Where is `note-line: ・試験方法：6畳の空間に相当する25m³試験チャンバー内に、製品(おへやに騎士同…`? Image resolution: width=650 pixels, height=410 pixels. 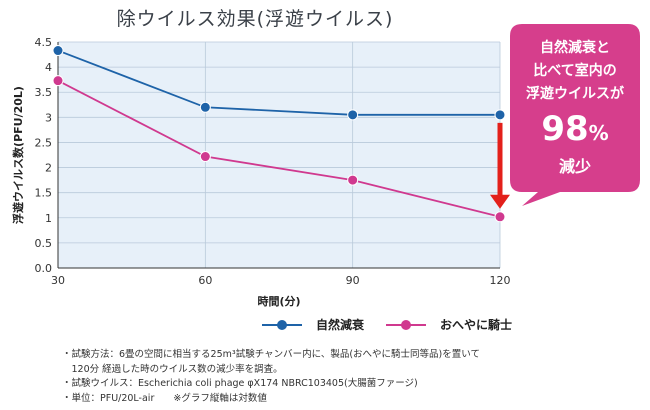
note-line: ・試験方法：6畳の空間に相当する25m³試験チャンバー内に、製品(おへやに騎士同… is located at coordinates (271, 354).